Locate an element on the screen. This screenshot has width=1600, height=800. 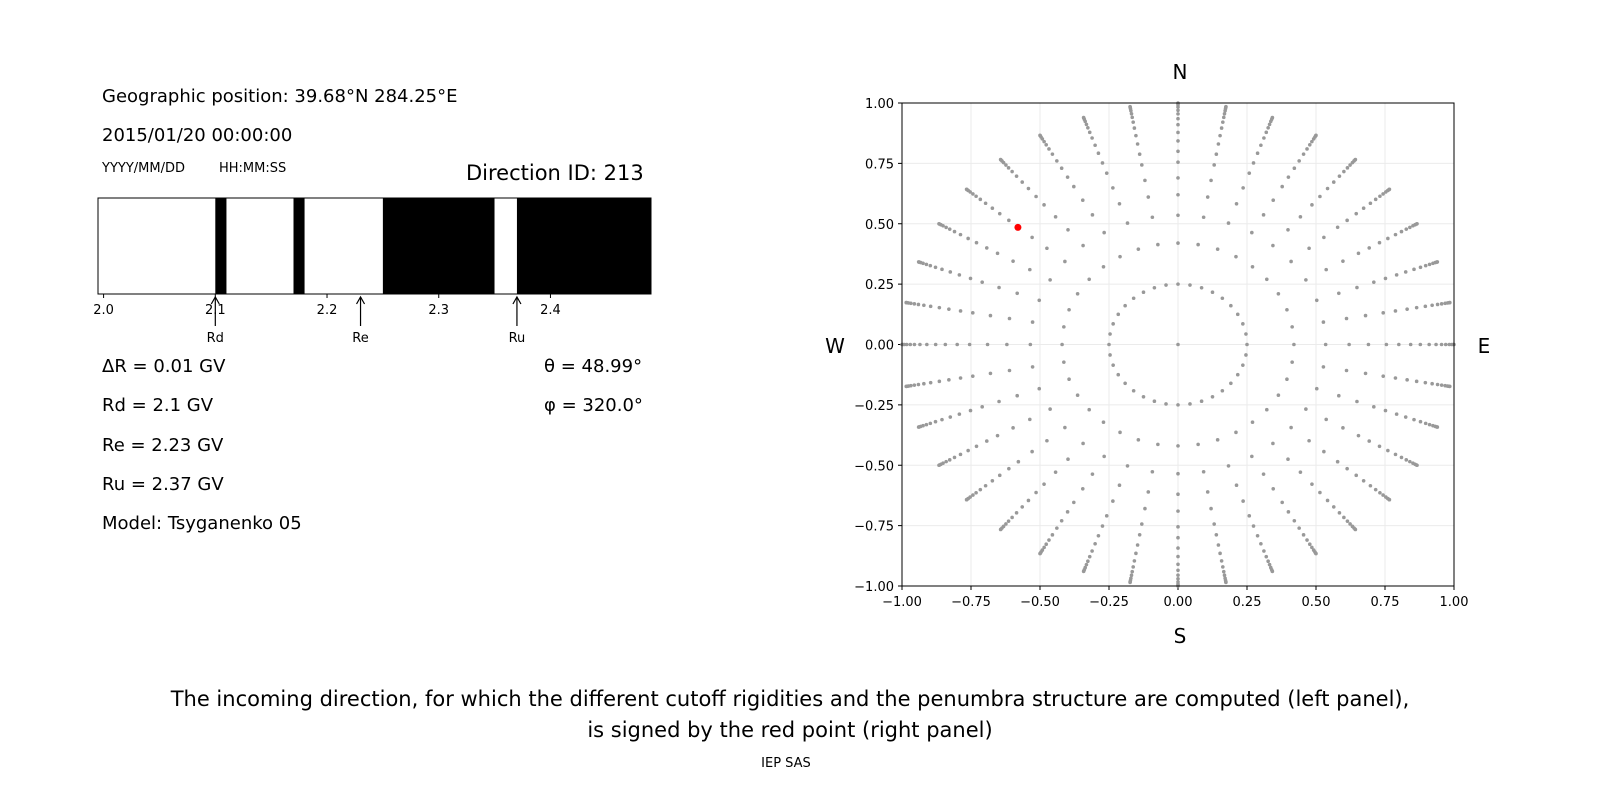
x-tick-label: 0.75 is located at coordinates (1385, 602).